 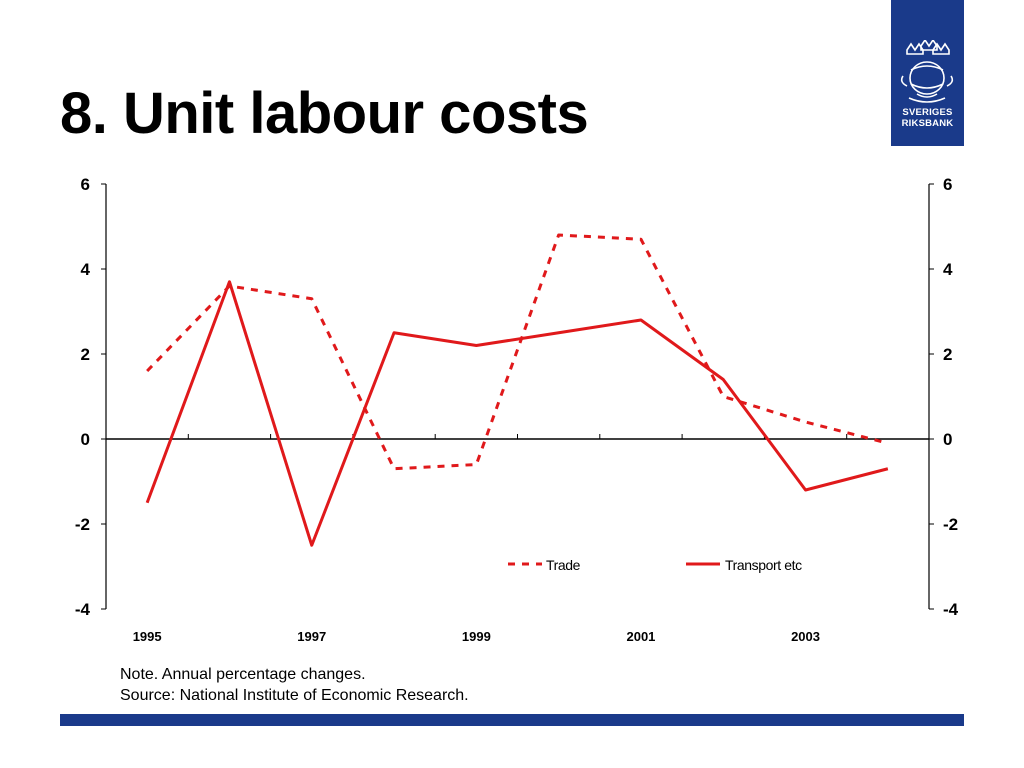 I want to click on y-tick-label-right: -2, so click(x=950, y=524).